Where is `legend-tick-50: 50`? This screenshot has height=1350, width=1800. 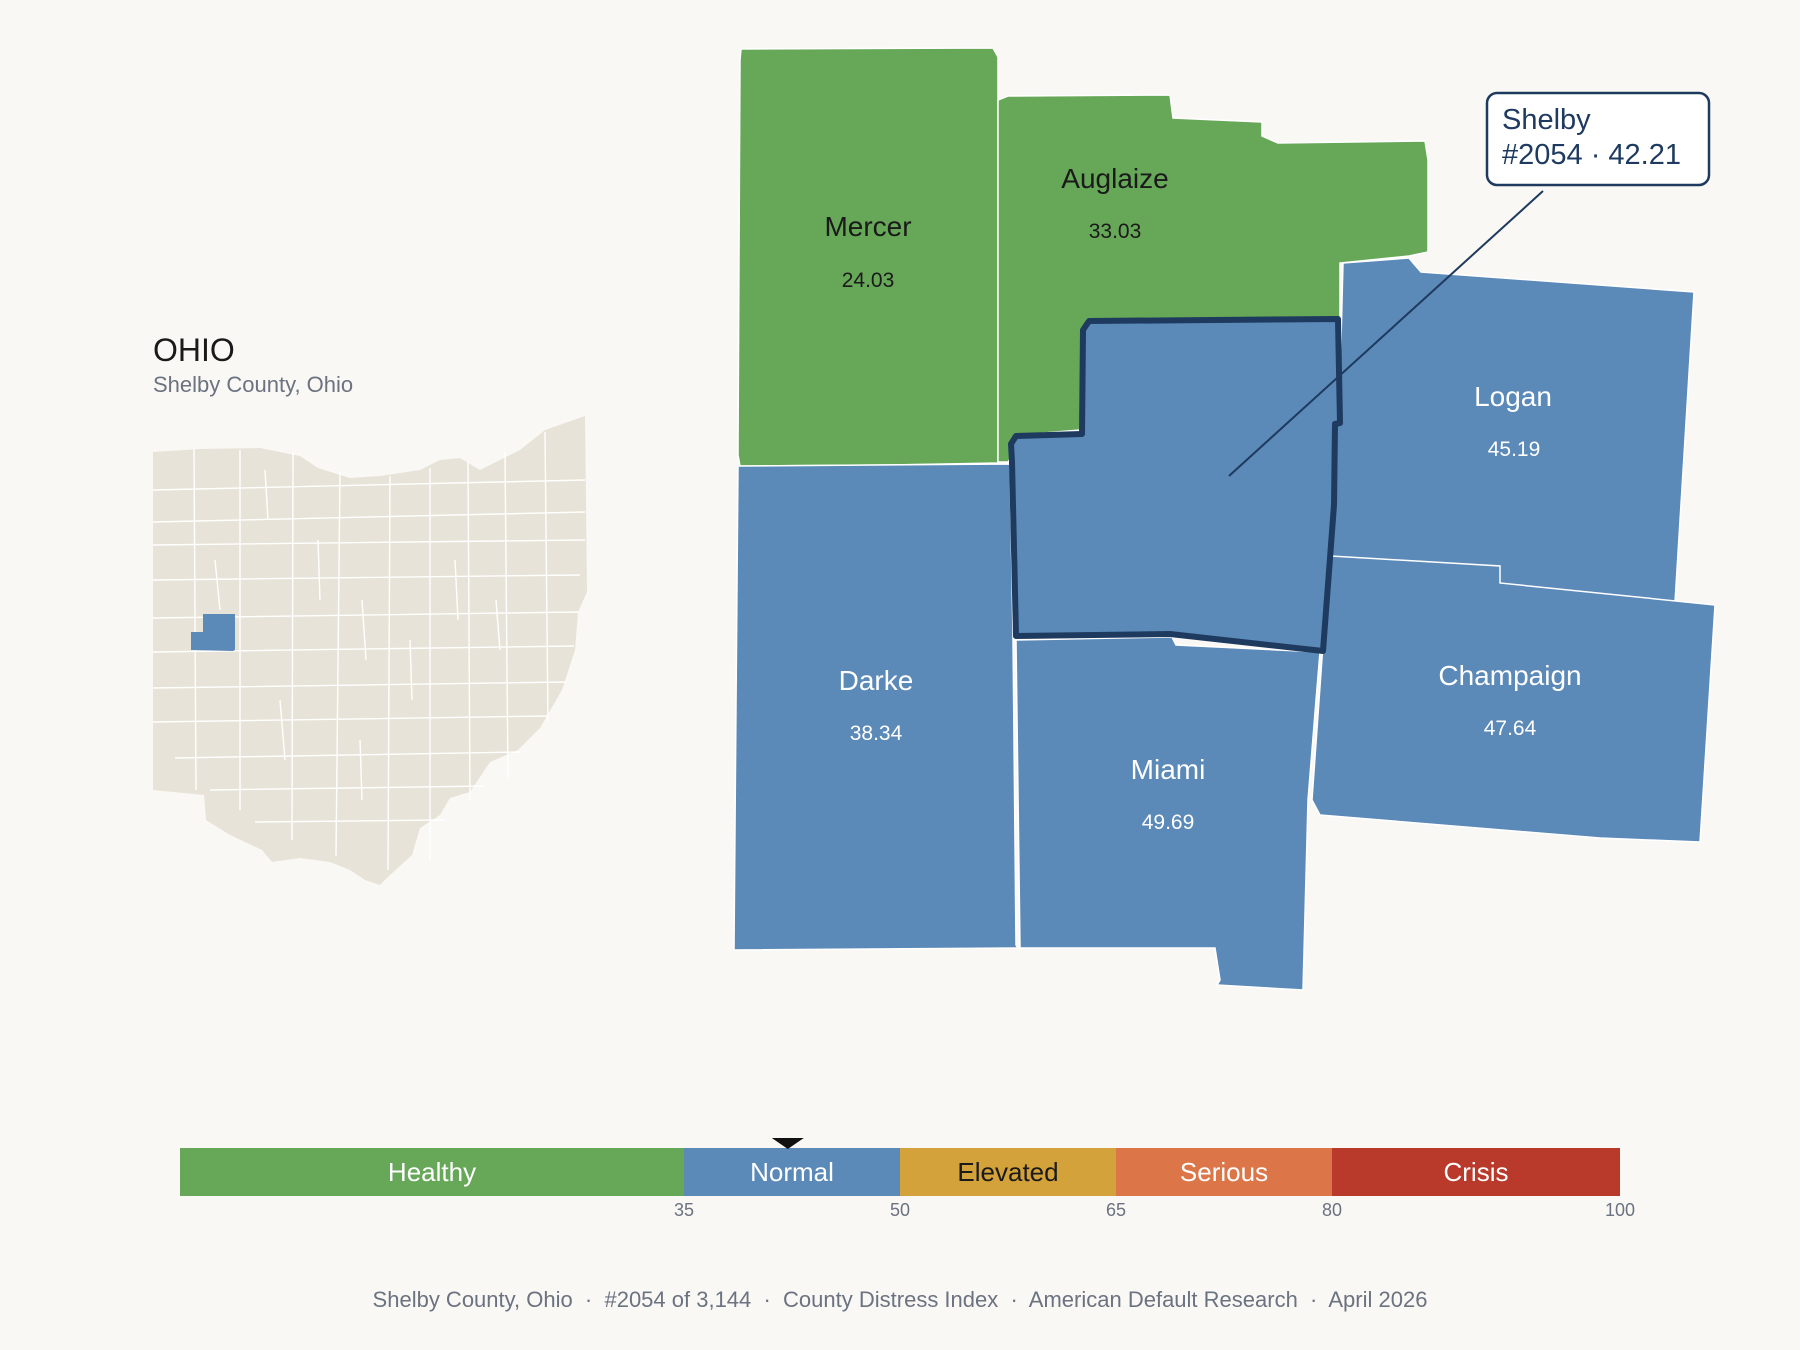 legend-tick-50: 50 is located at coordinates (900, 1210).